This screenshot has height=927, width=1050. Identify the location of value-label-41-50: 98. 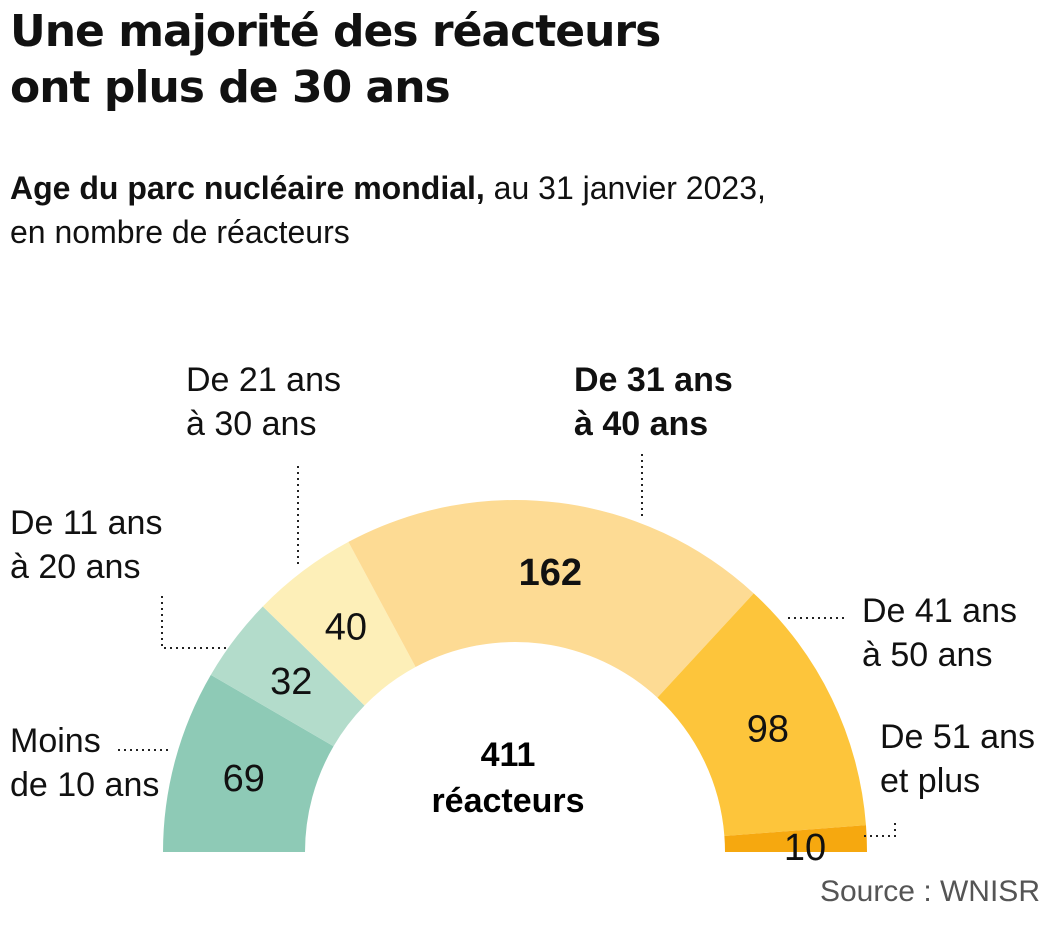
(768, 730).